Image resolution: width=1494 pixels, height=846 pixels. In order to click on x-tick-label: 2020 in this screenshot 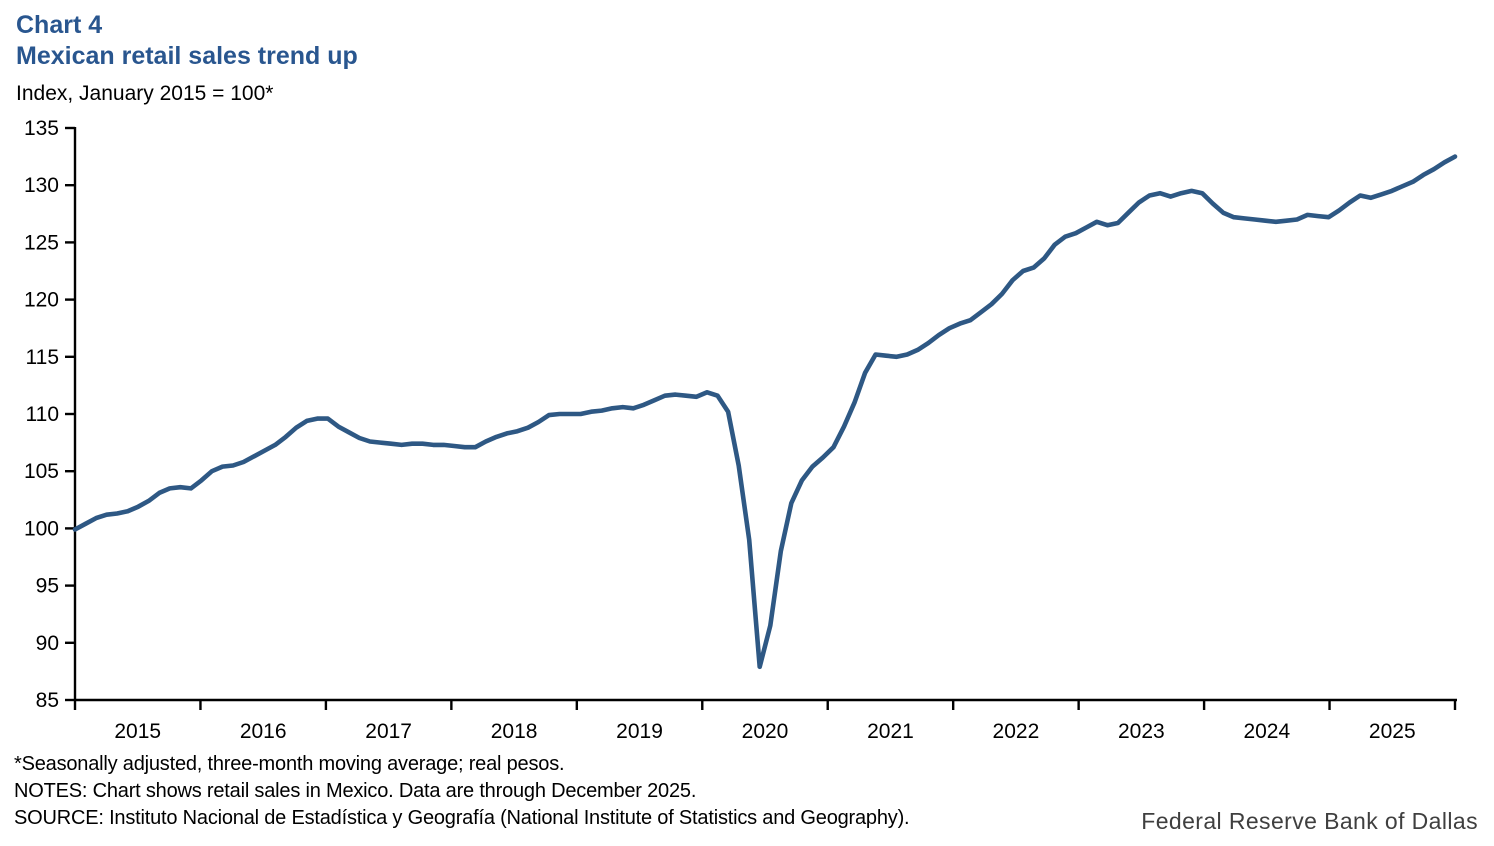, I will do `click(765, 731)`.